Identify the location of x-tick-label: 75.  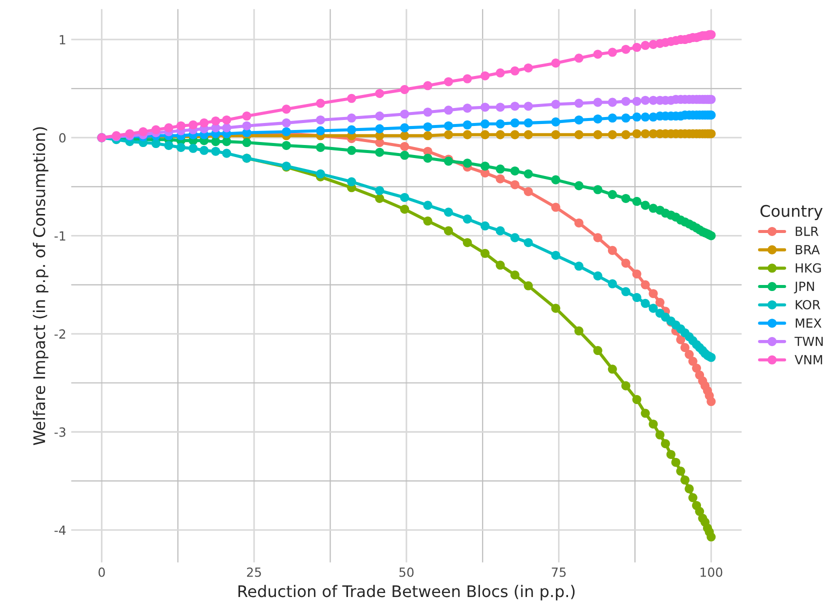
(559, 572).